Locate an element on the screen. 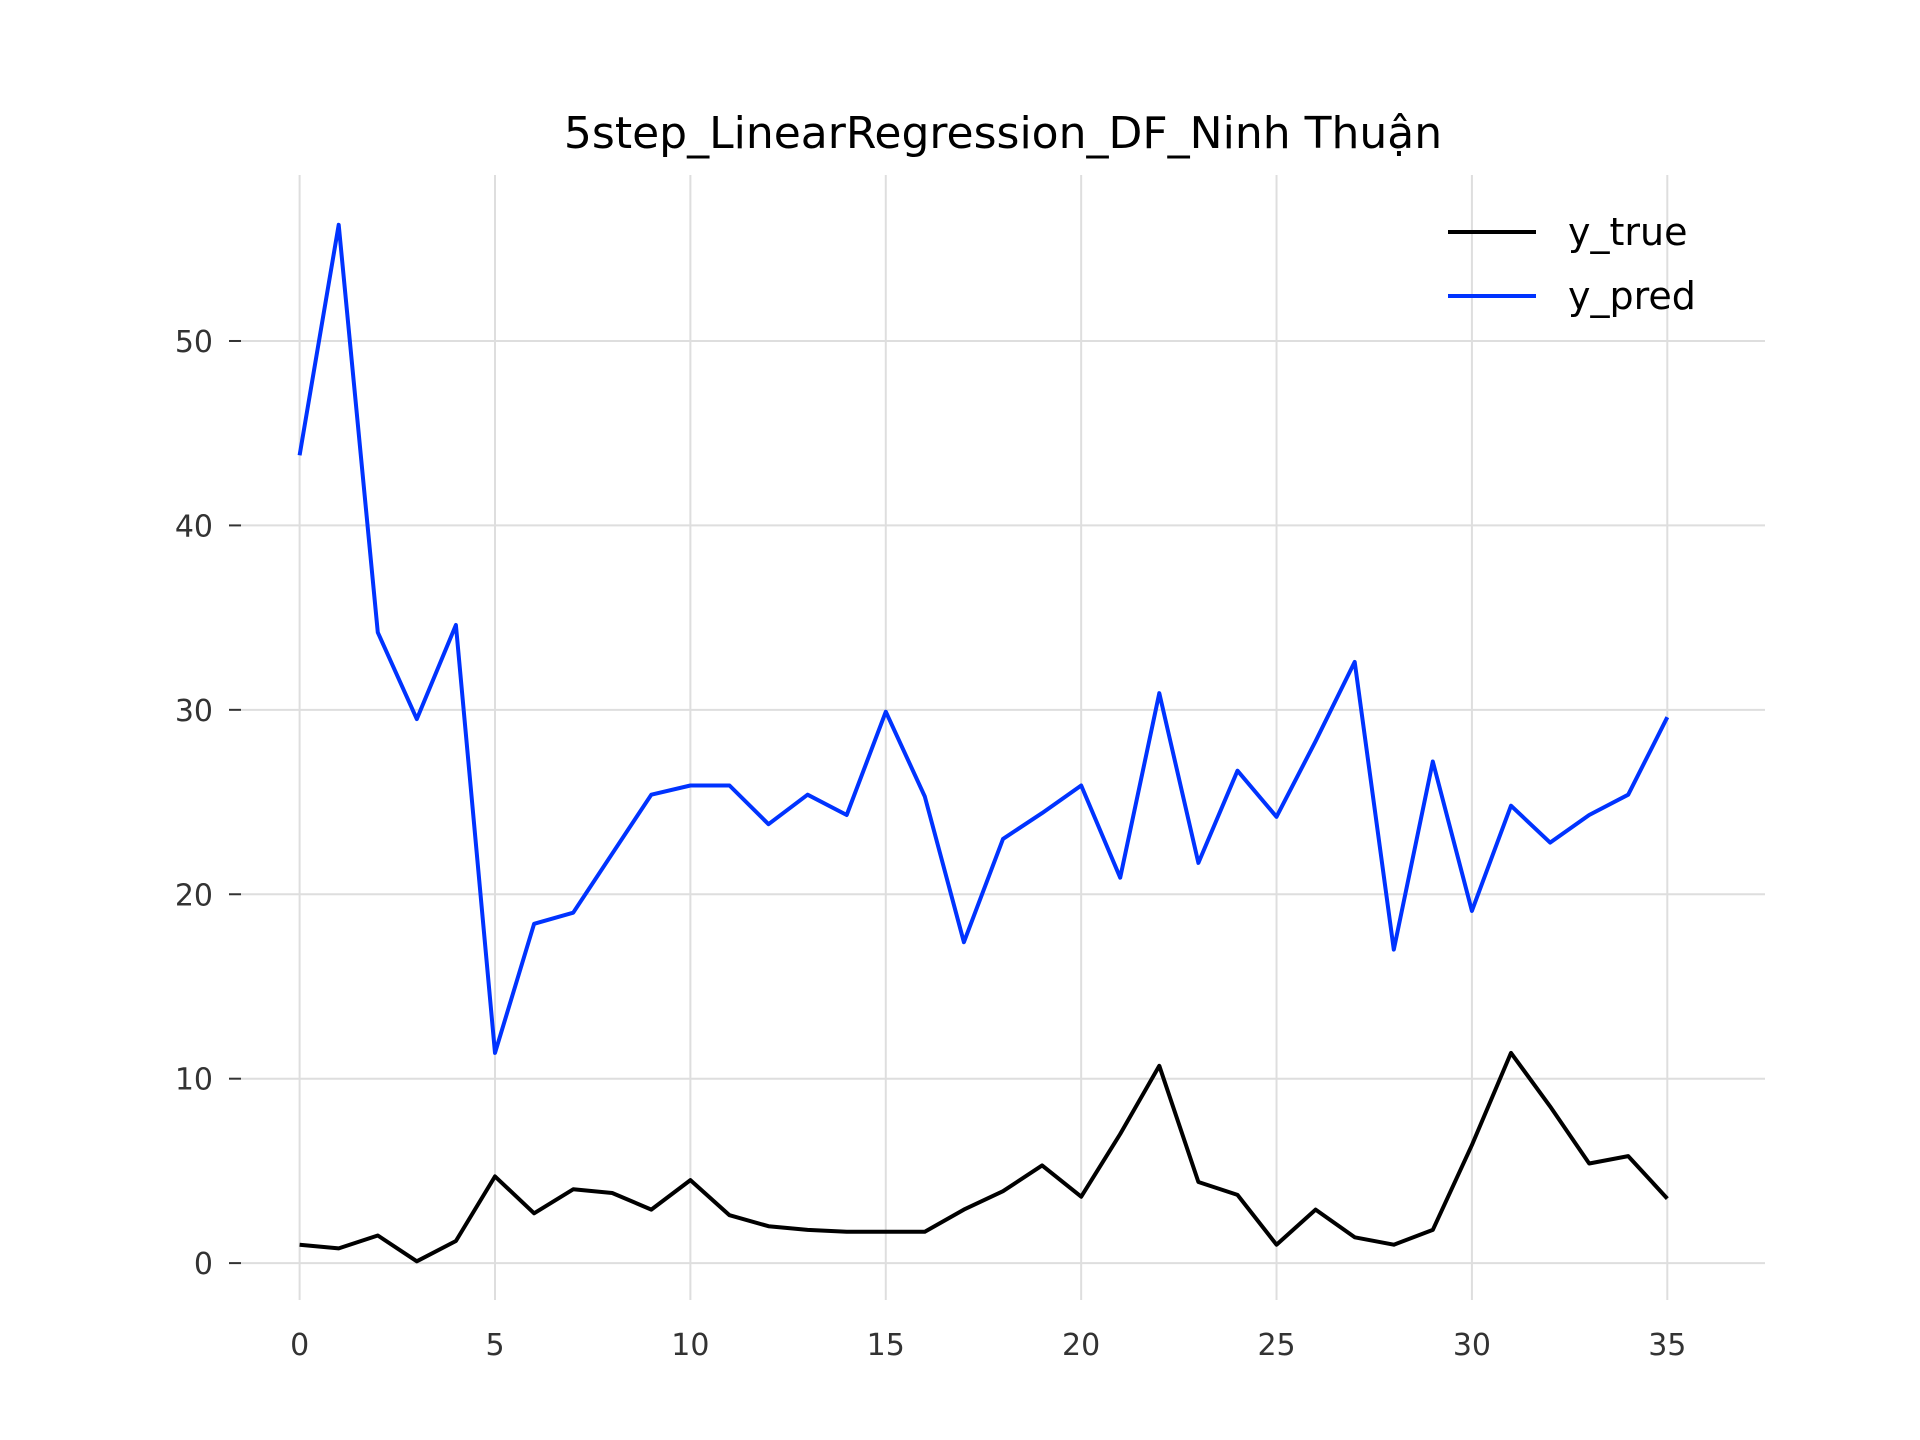 Image resolution: width=1920 pixels, height=1440 pixels. legend: y_true y_pred is located at coordinates (1572, 264).